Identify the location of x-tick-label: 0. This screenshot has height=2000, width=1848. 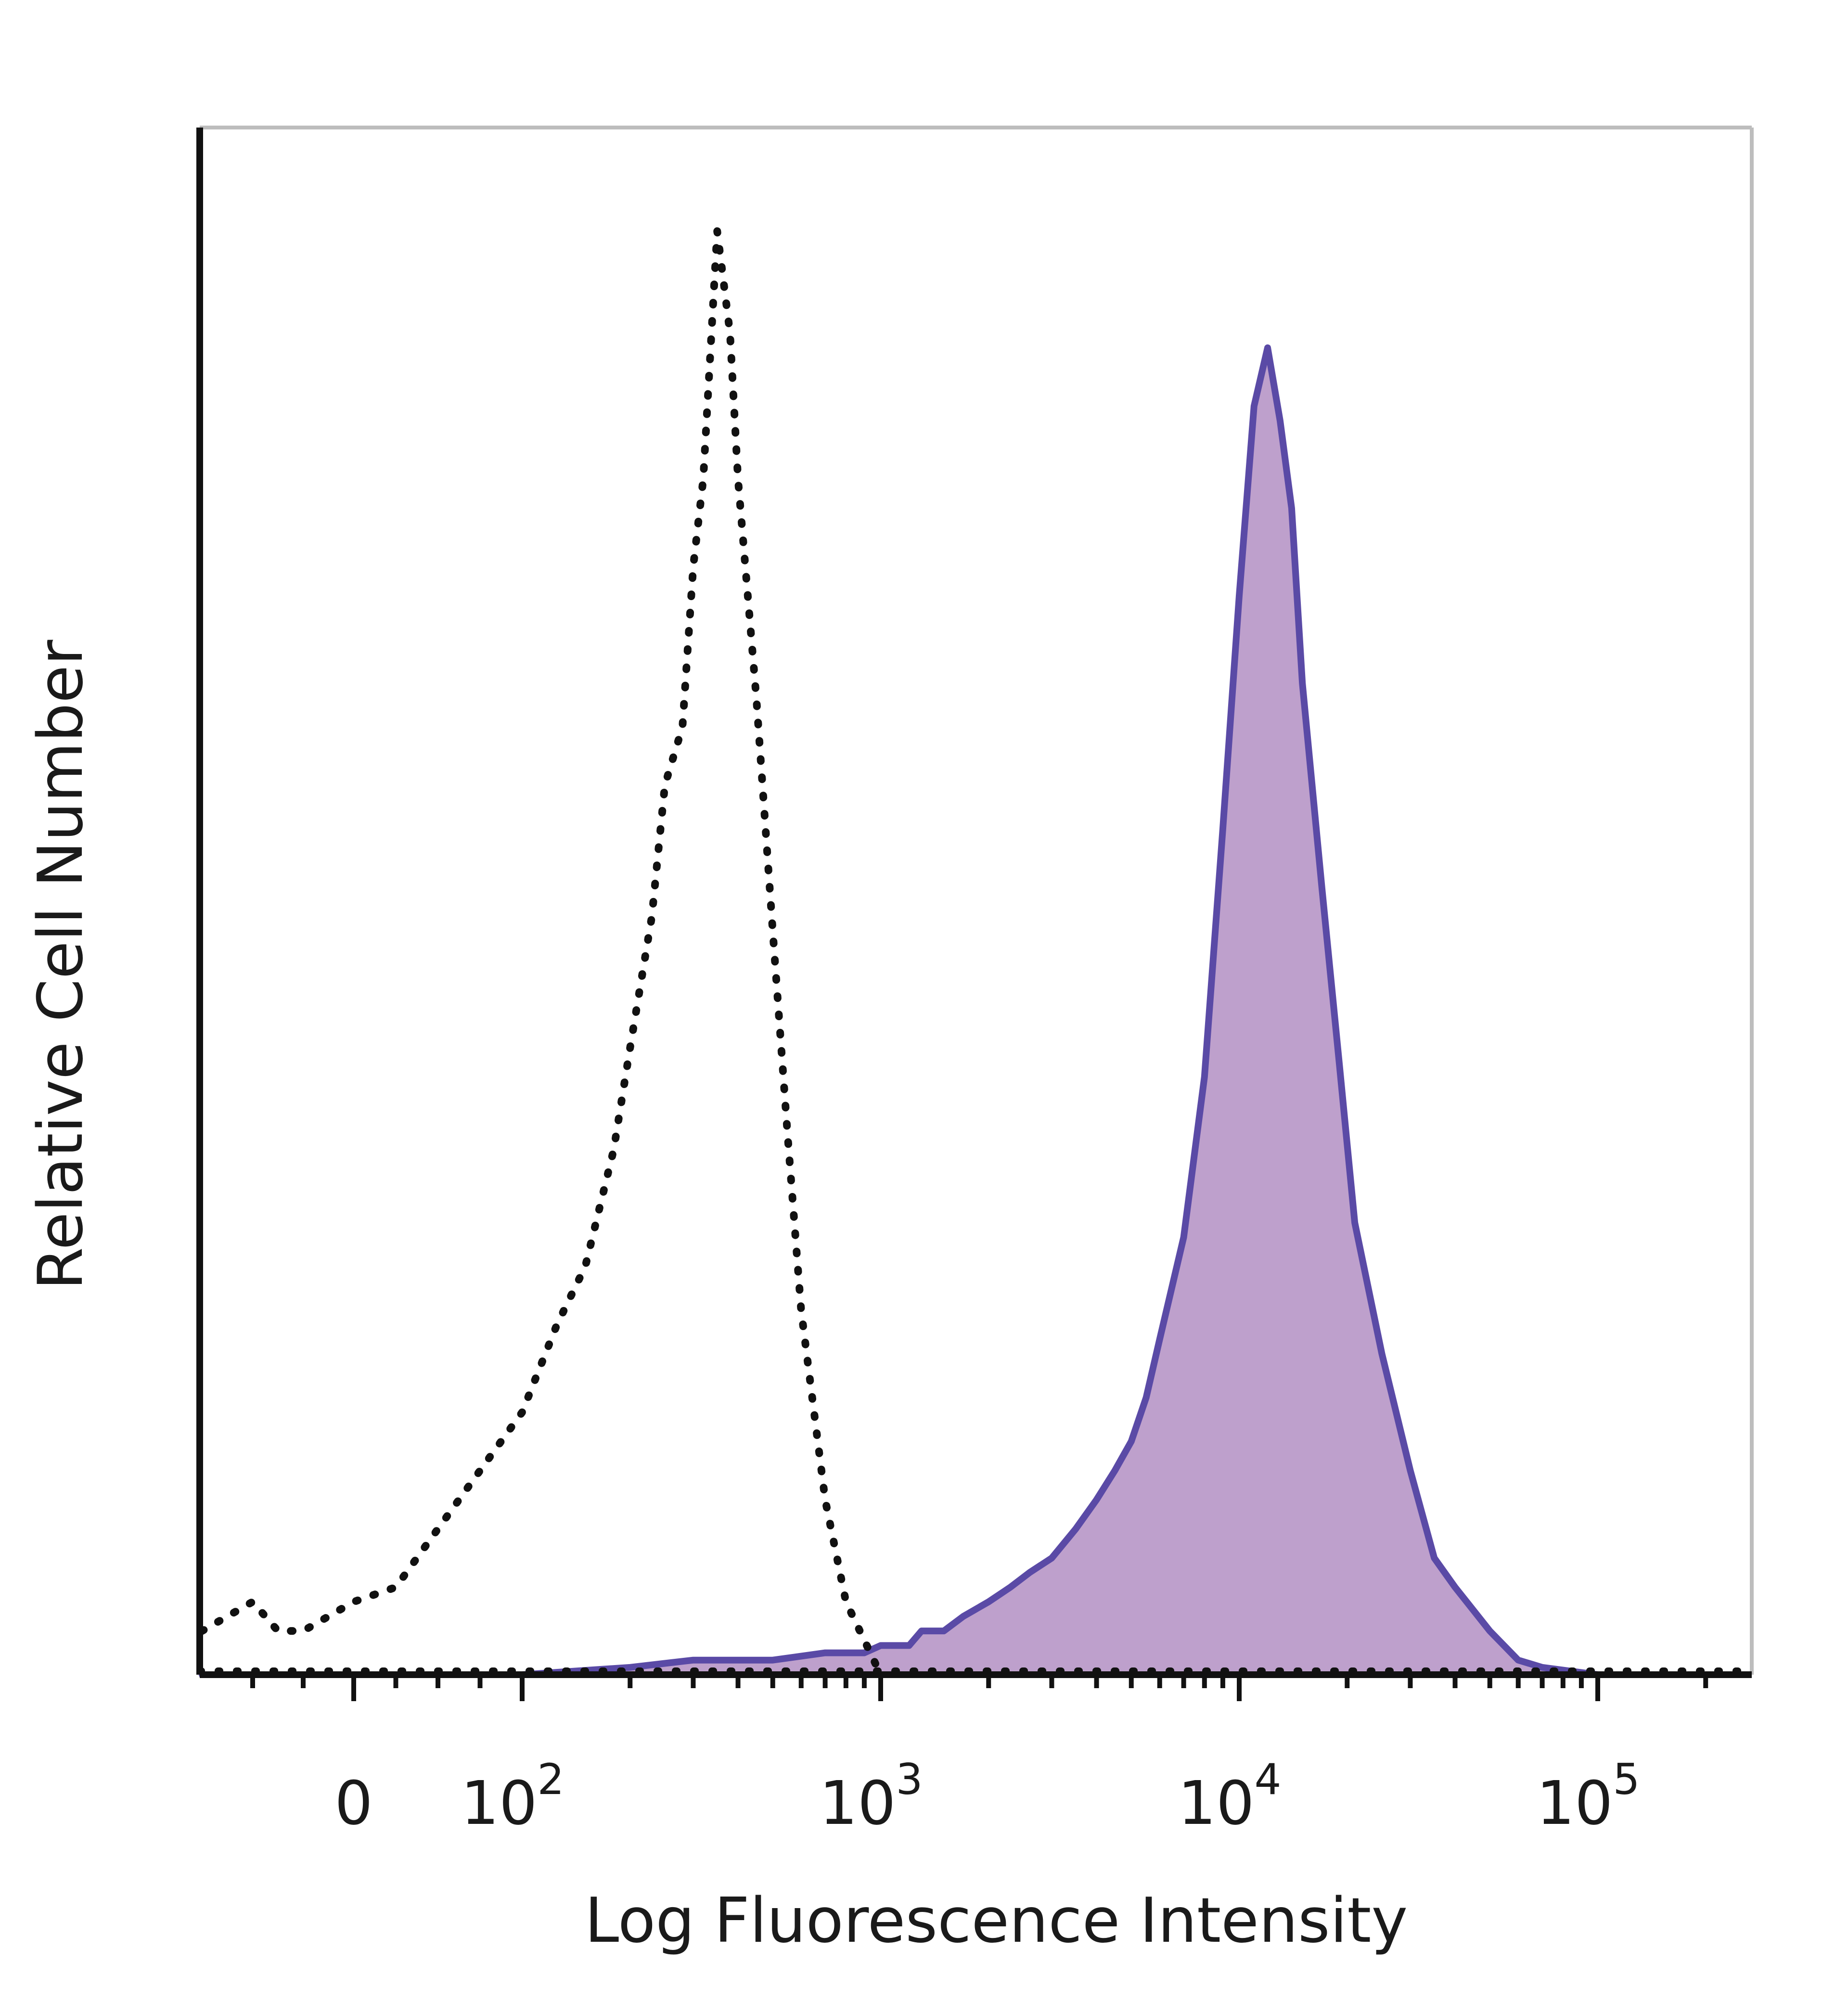
(353, 1803).